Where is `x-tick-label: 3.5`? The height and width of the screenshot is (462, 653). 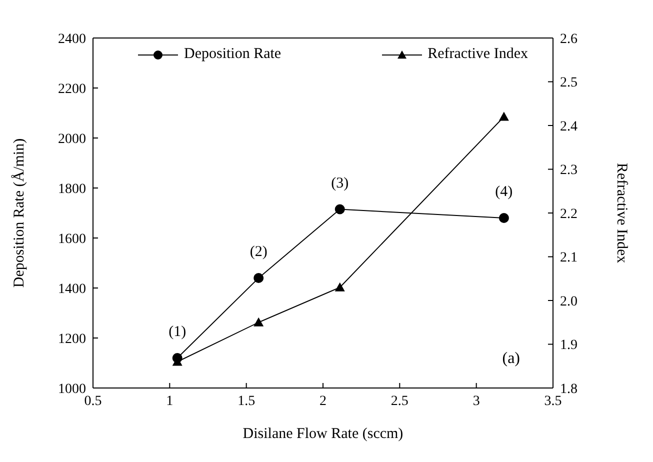
x-tick-label: 3.5 is located at coordinates (553, 401).